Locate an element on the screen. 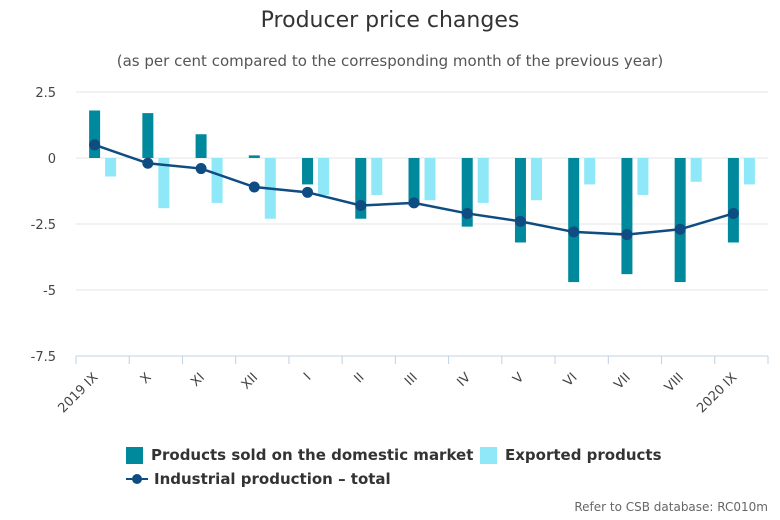  y-tick-label: 0 is located at coordinates (52, 159).